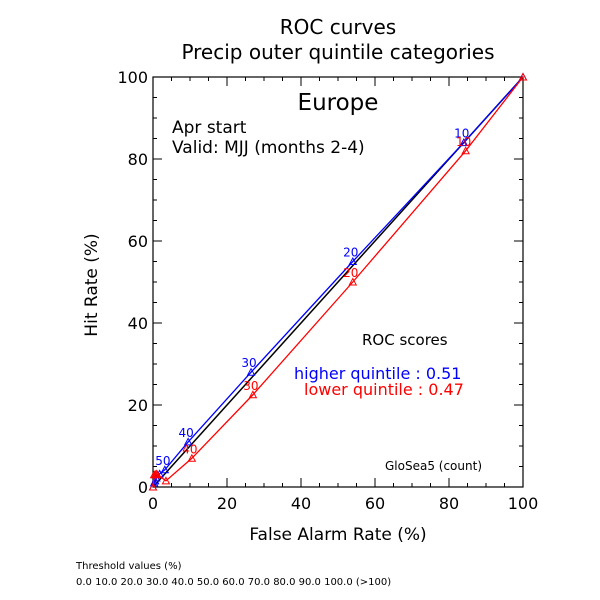  Describe the element at coordinates (143, 487) in the screenshot. I see `y-tick-label: 0` at that location.